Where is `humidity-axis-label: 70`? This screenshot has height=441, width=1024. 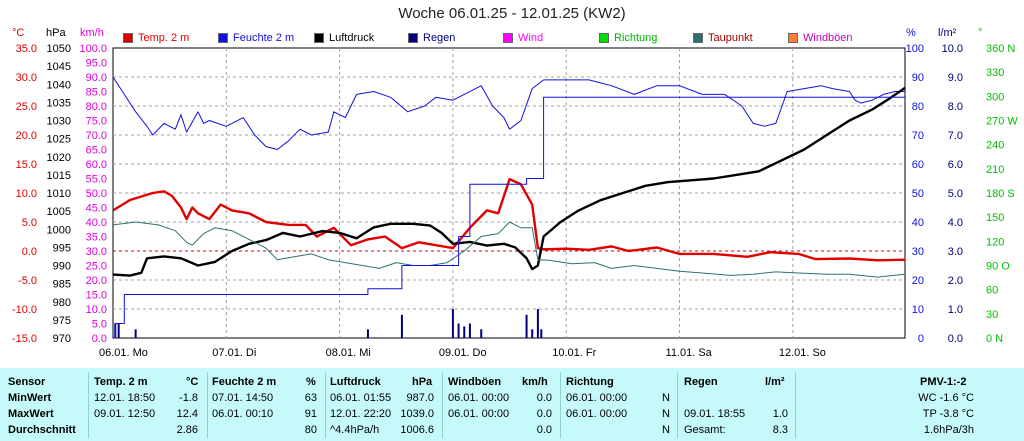
humidity-axis-label: 70 is located at coordinates (918, 136).